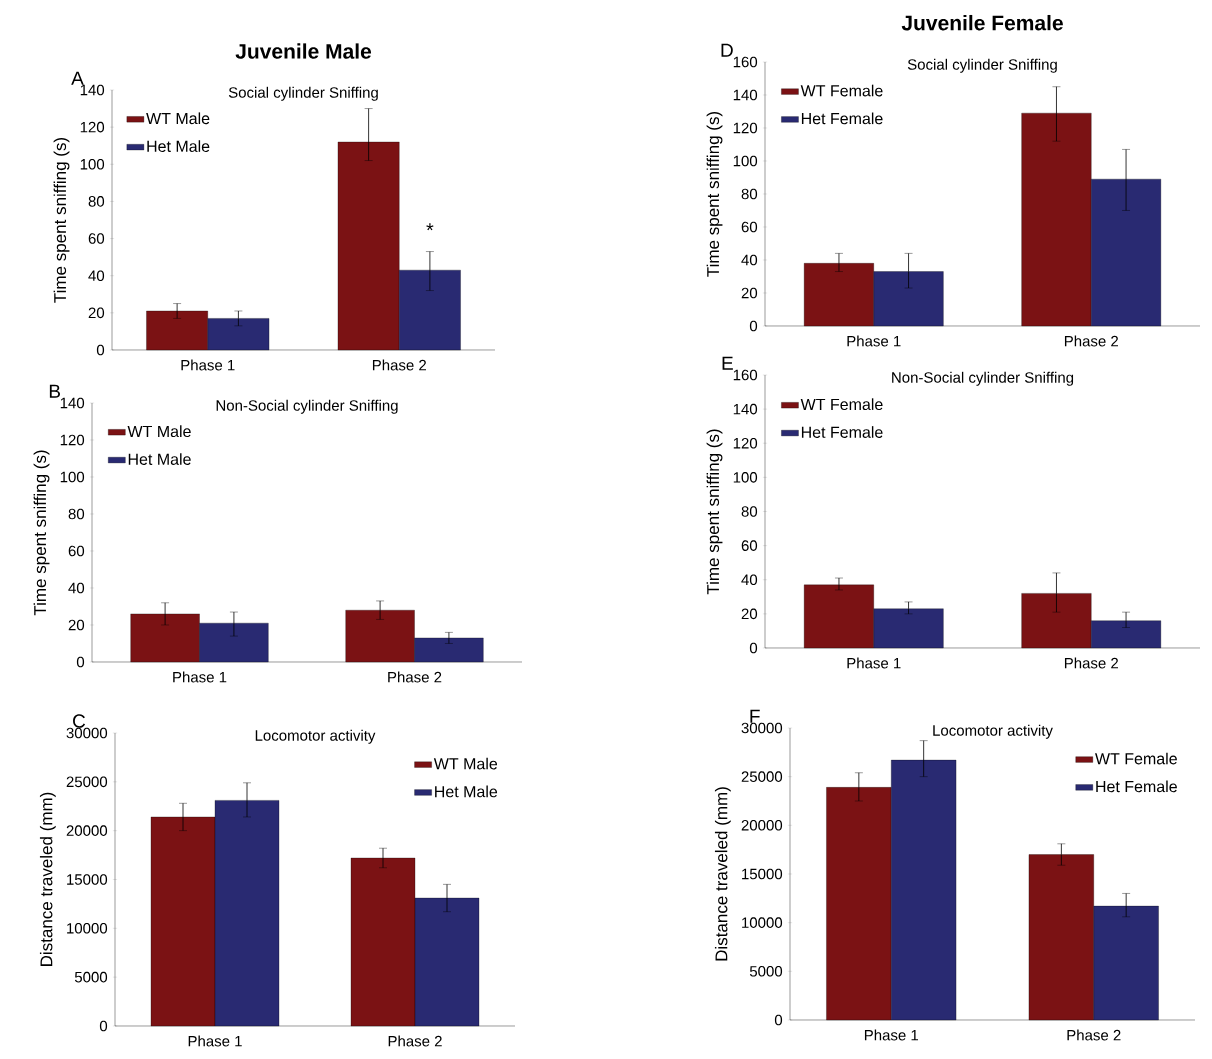 This screenshot has height=1059, width=1212. Describe the element at coordinates (303, 51) in the screenshot. I see `text: Juvenile Male` at that location.